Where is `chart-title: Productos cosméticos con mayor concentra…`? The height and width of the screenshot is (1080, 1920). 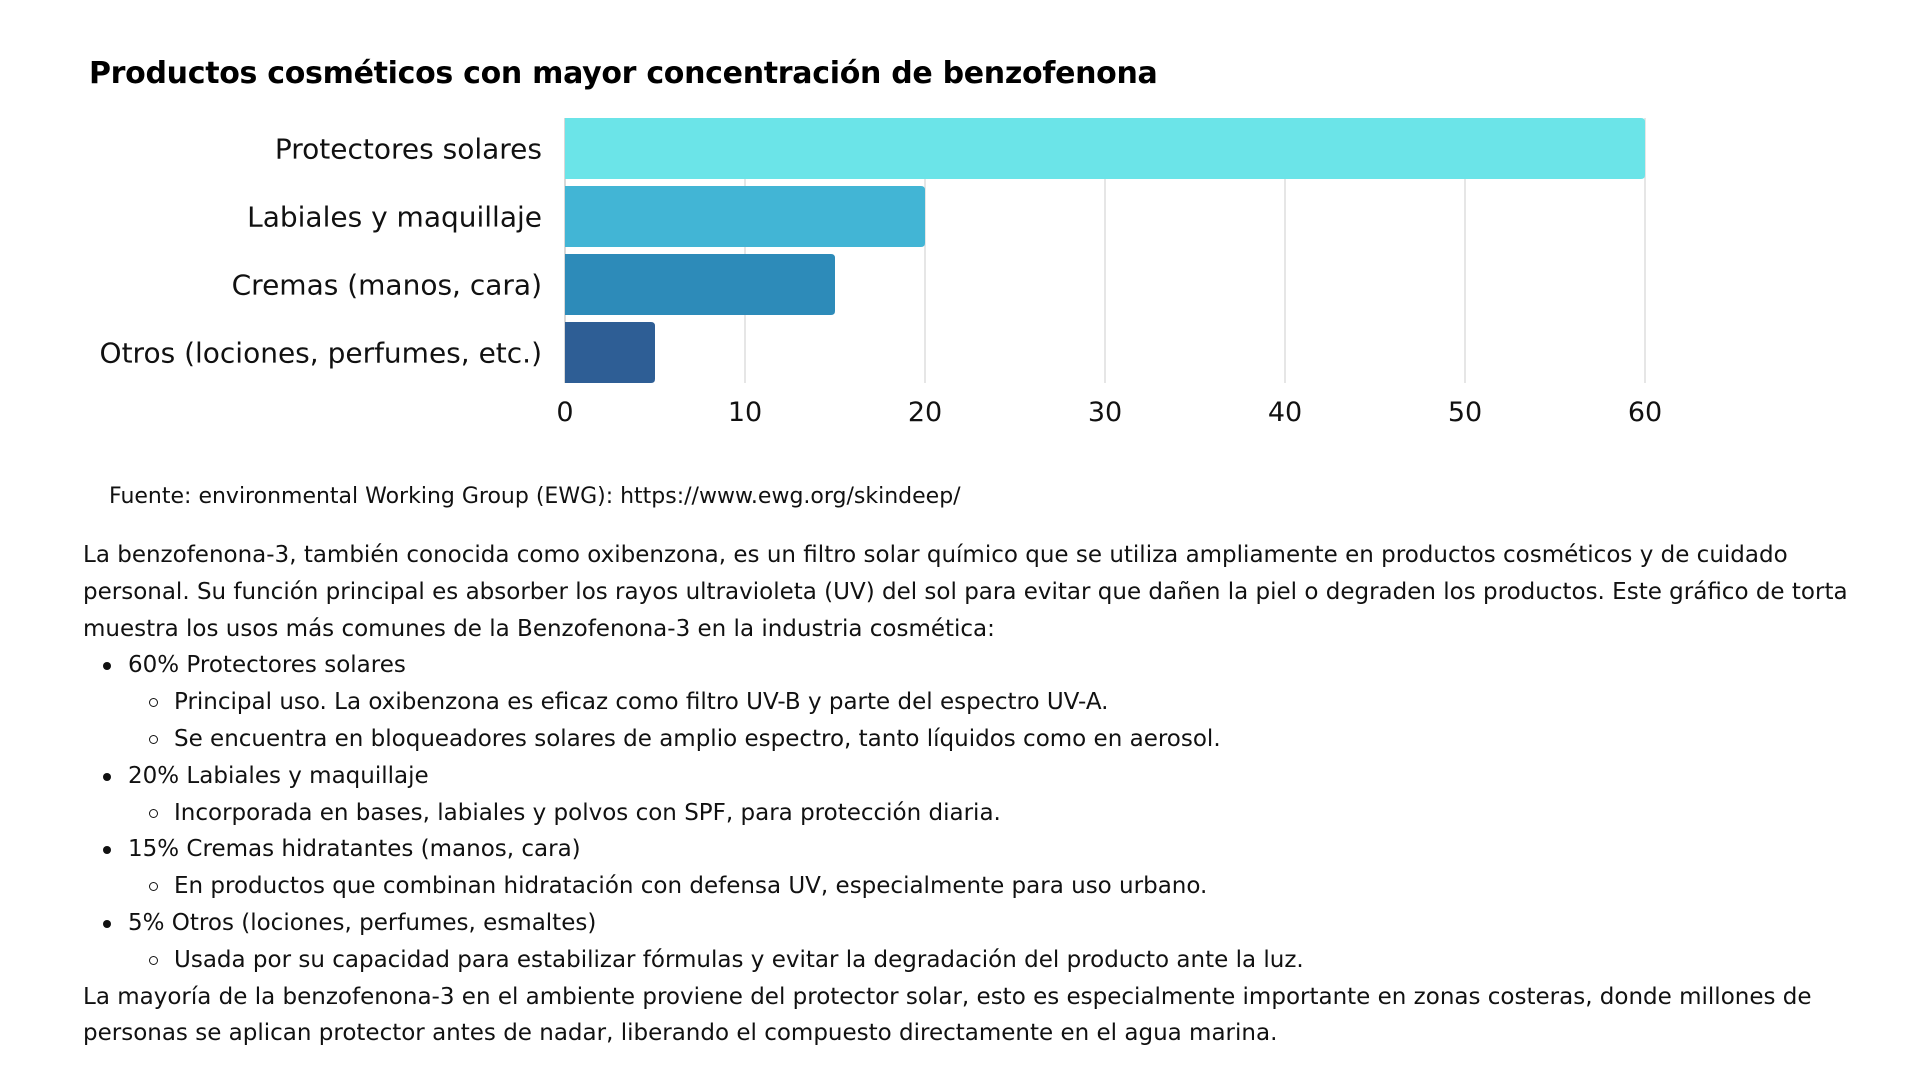 chart-title: Productos cosméticos con mayor concentra… is located at coordinates (623, 73).